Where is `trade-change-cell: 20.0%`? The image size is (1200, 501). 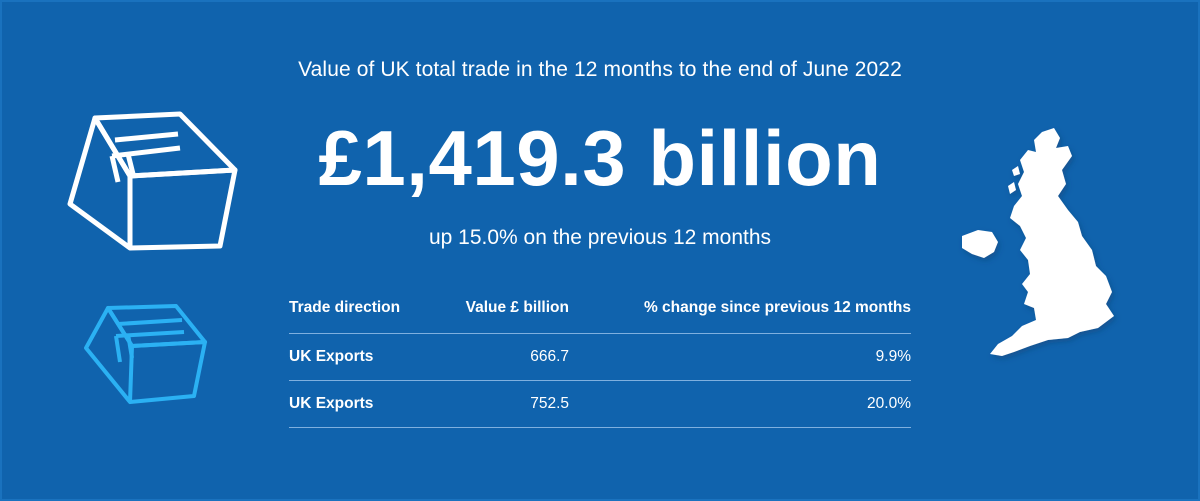
trade-change-cell: 20.0% is located at coordinates (740, 404).